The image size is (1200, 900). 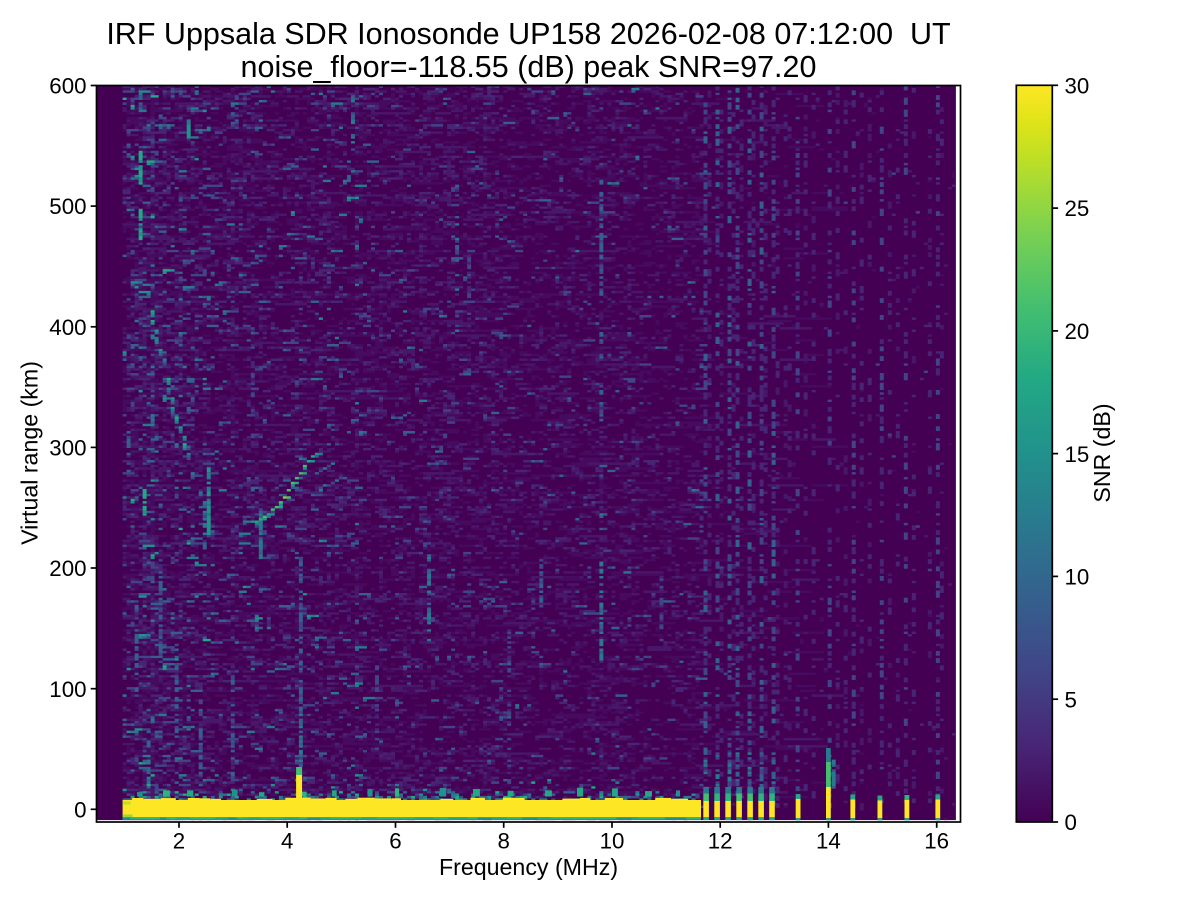 I want to click on svg-text: 14, so click(x=828, y=841).